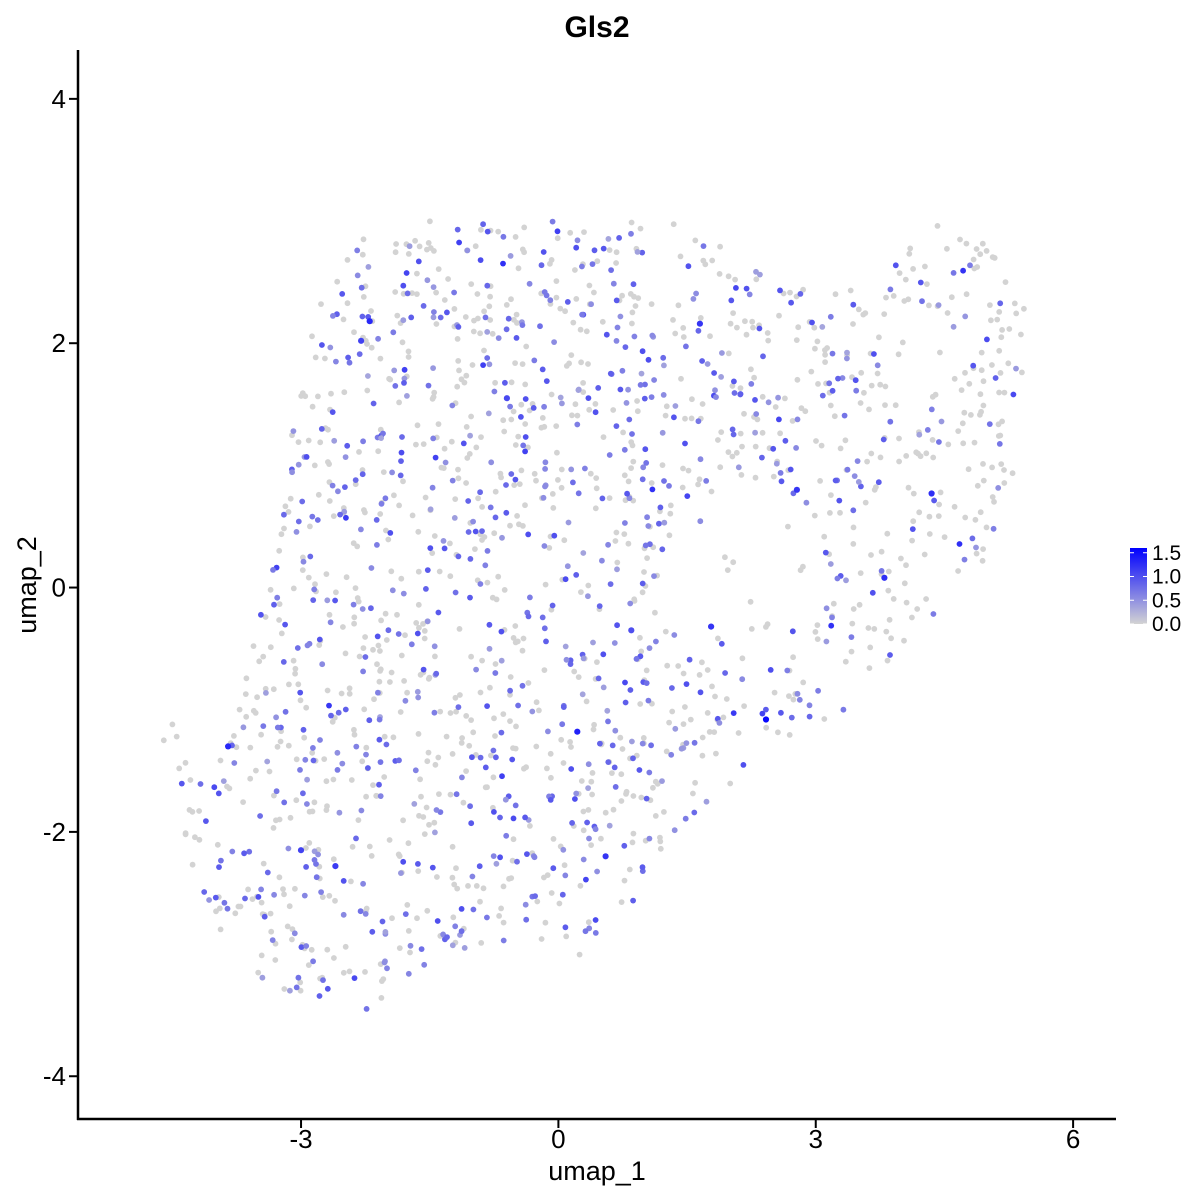  Describe the element at coordinates (816, 1139) in the screenshot. I see `x-tick-label: 3` at that location.